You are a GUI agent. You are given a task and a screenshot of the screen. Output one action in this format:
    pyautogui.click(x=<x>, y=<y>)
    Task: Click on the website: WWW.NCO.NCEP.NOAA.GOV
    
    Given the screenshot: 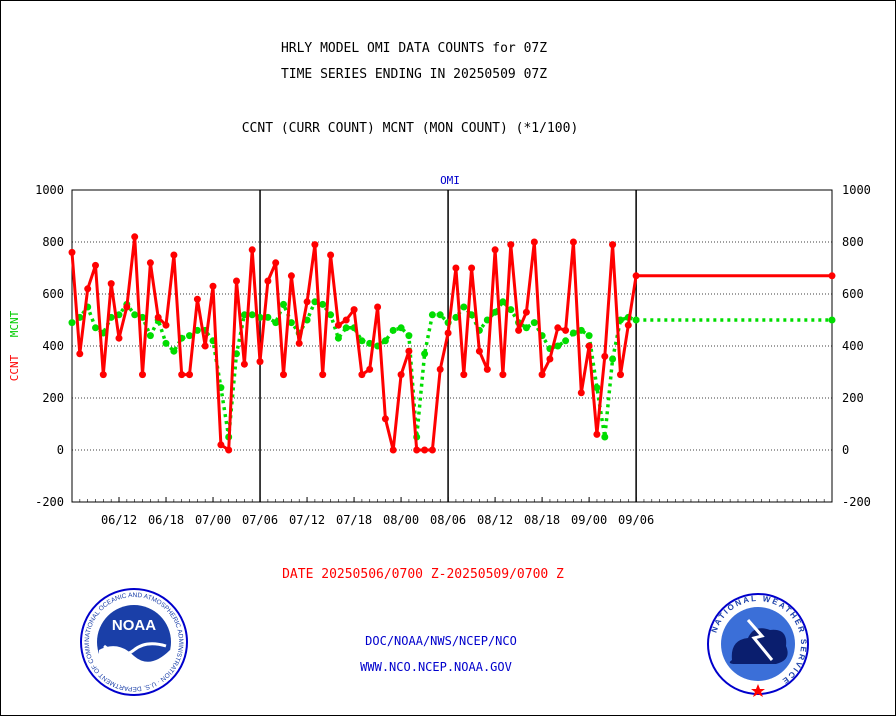 What is the action you would take?
    pyautogui.click(x=436, y=667)
    